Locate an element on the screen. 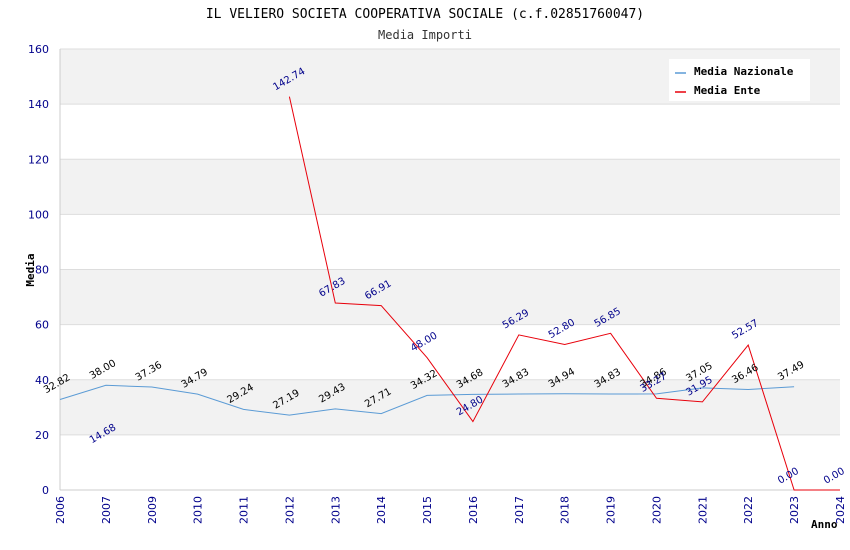  y-tick-label: 80 is located at coordinates (42, 270).